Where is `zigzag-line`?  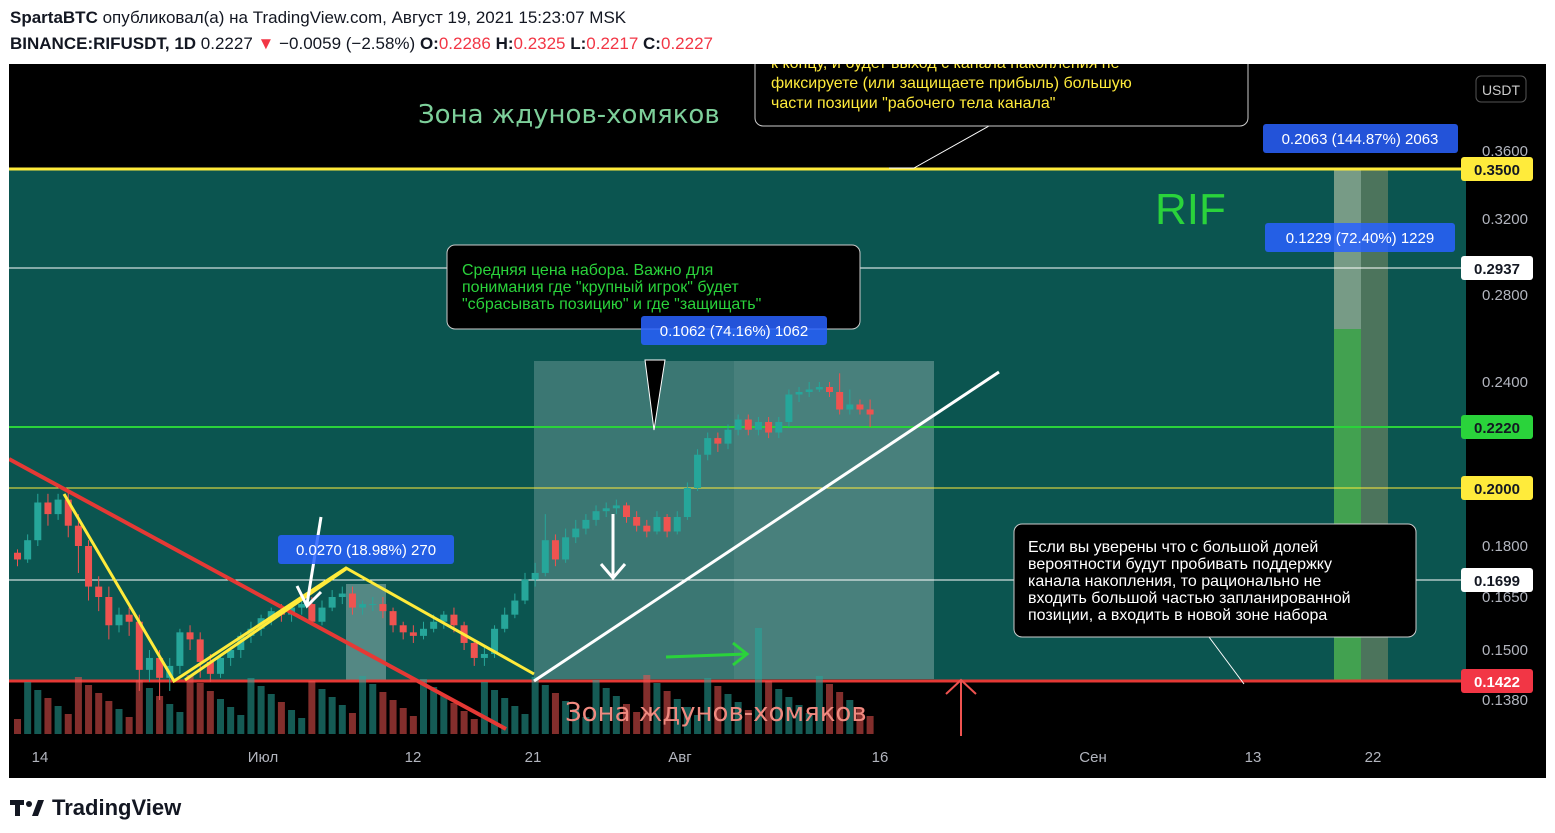 zigzag-line is located at coordinates (298, 588).